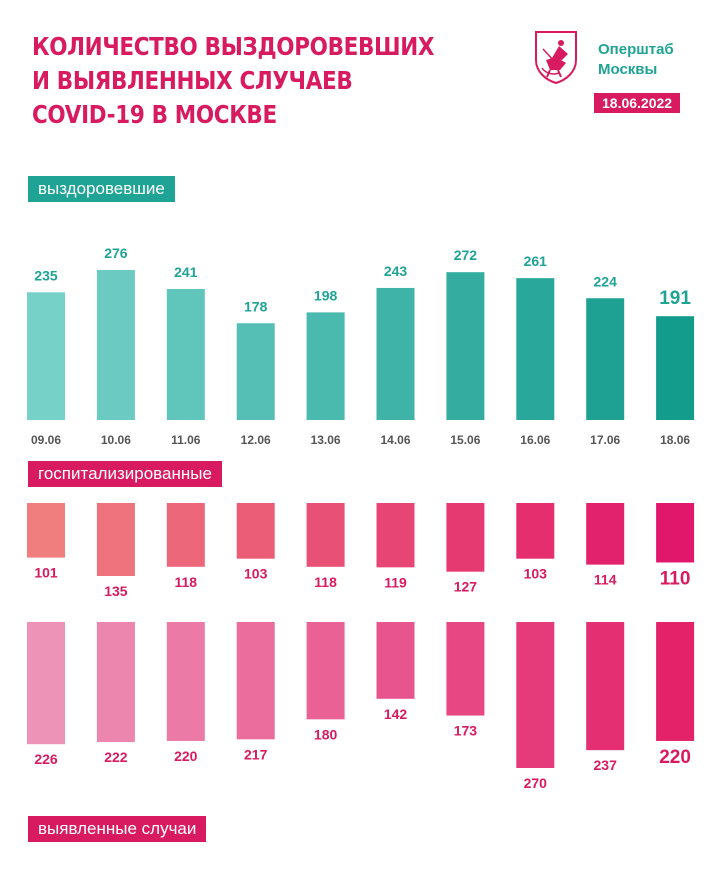 This screenshot has width=720, height=886. What do you see at coordinates (675, 298) in the screenshot?
I see `recovered-value-label: 191` at bounding box center [675, 298].